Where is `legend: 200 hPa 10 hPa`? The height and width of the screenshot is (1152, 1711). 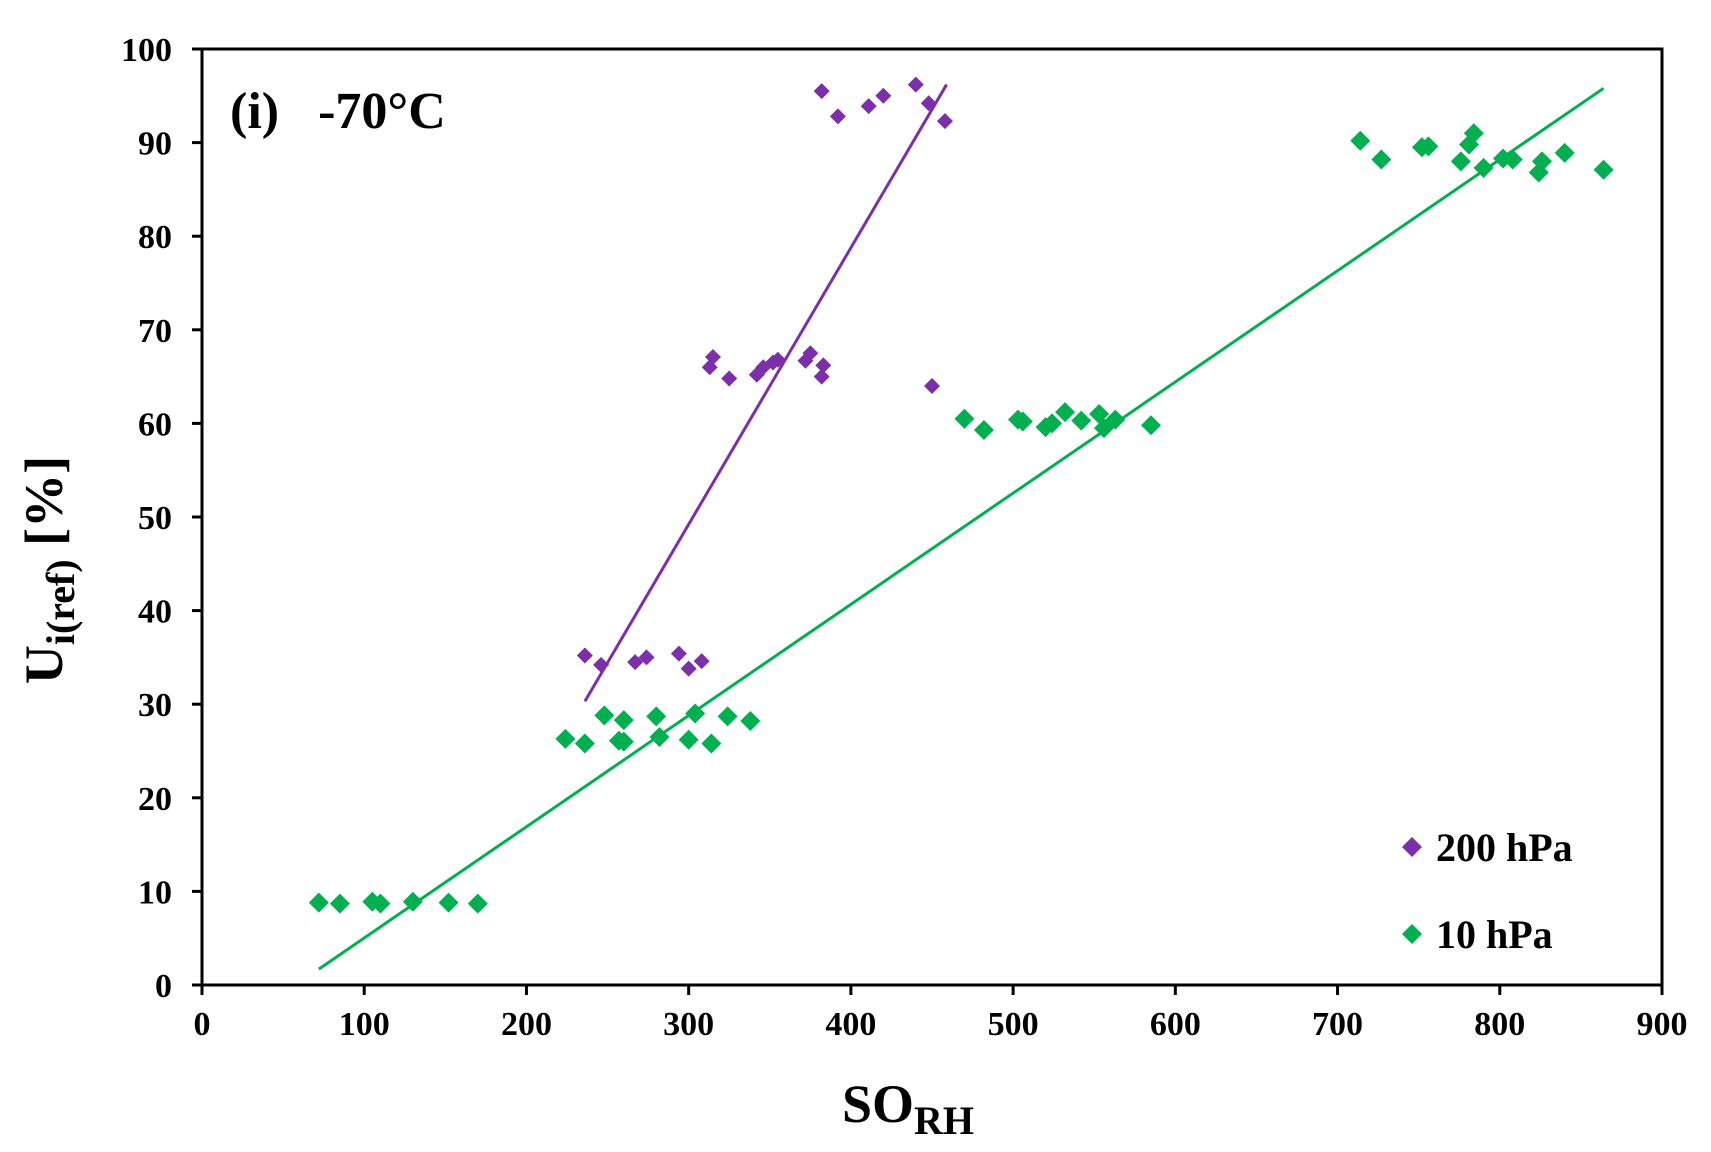
legend: 200 hPa 10 hPa is located at coordinates (1487, 891).